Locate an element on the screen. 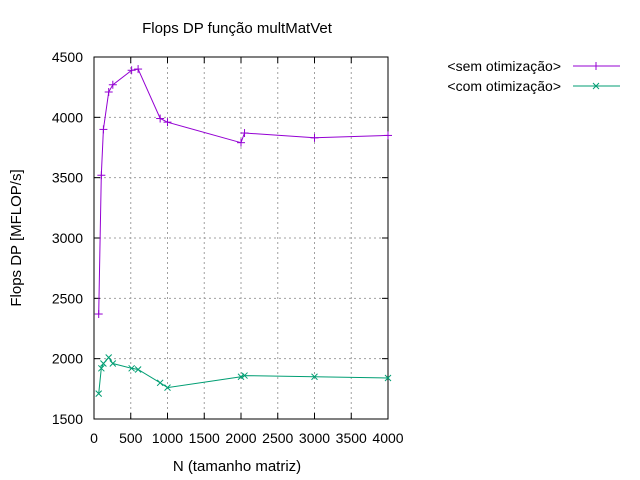 This screenshot has height=480, width=640. y-tick-label: 4500 is located at coordinates (67, 57).